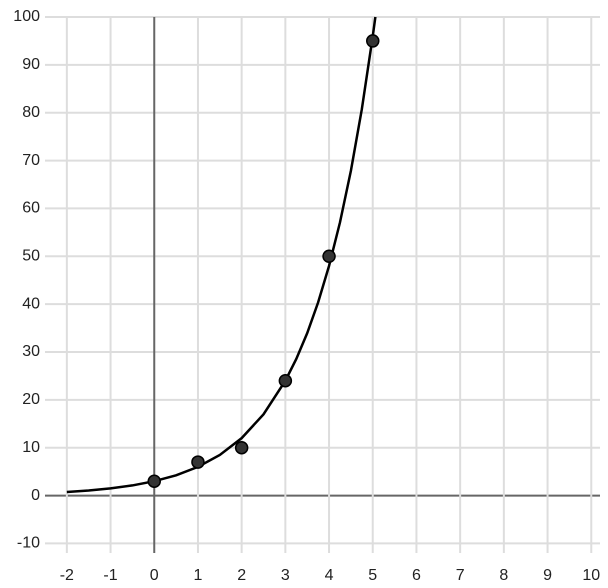  What do you see at coordinates (28, 543) in the screenshot?
I see `y-tick-label: -10` at bounding box center [28, 543].